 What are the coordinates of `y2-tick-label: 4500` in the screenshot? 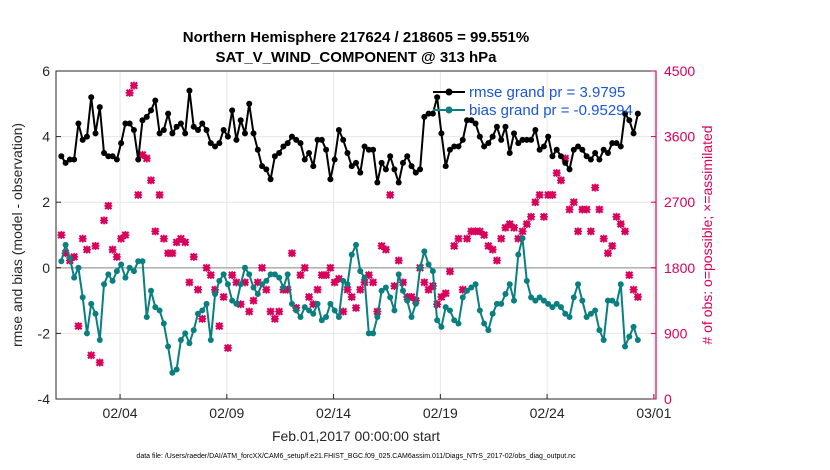 It's located at (679, 71).